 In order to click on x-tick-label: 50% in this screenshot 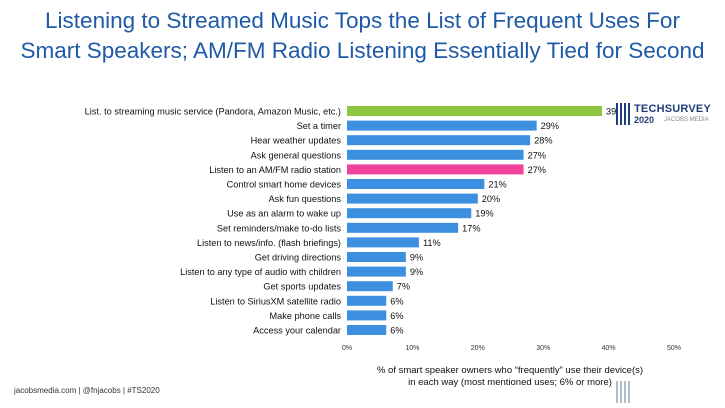, I will do `click(674, 348)`.